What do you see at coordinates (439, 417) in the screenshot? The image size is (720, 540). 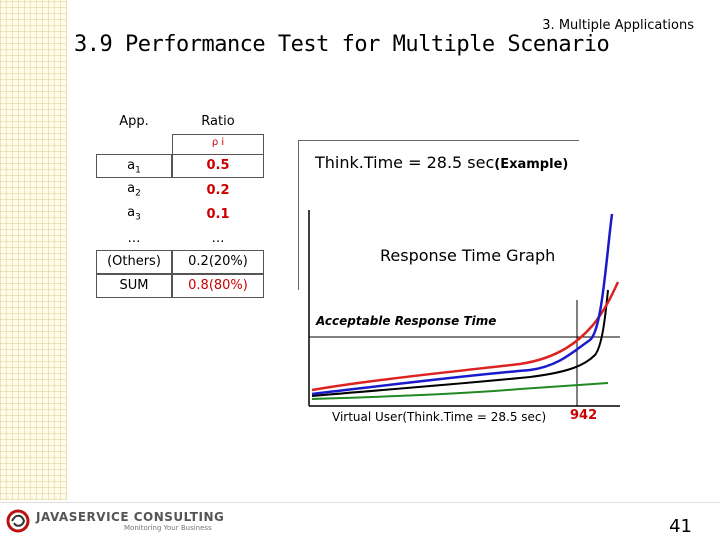 I see `x-axis-label: Virtual User(Think.Time = 28.5 sec)` at bounding box center [439, 417].